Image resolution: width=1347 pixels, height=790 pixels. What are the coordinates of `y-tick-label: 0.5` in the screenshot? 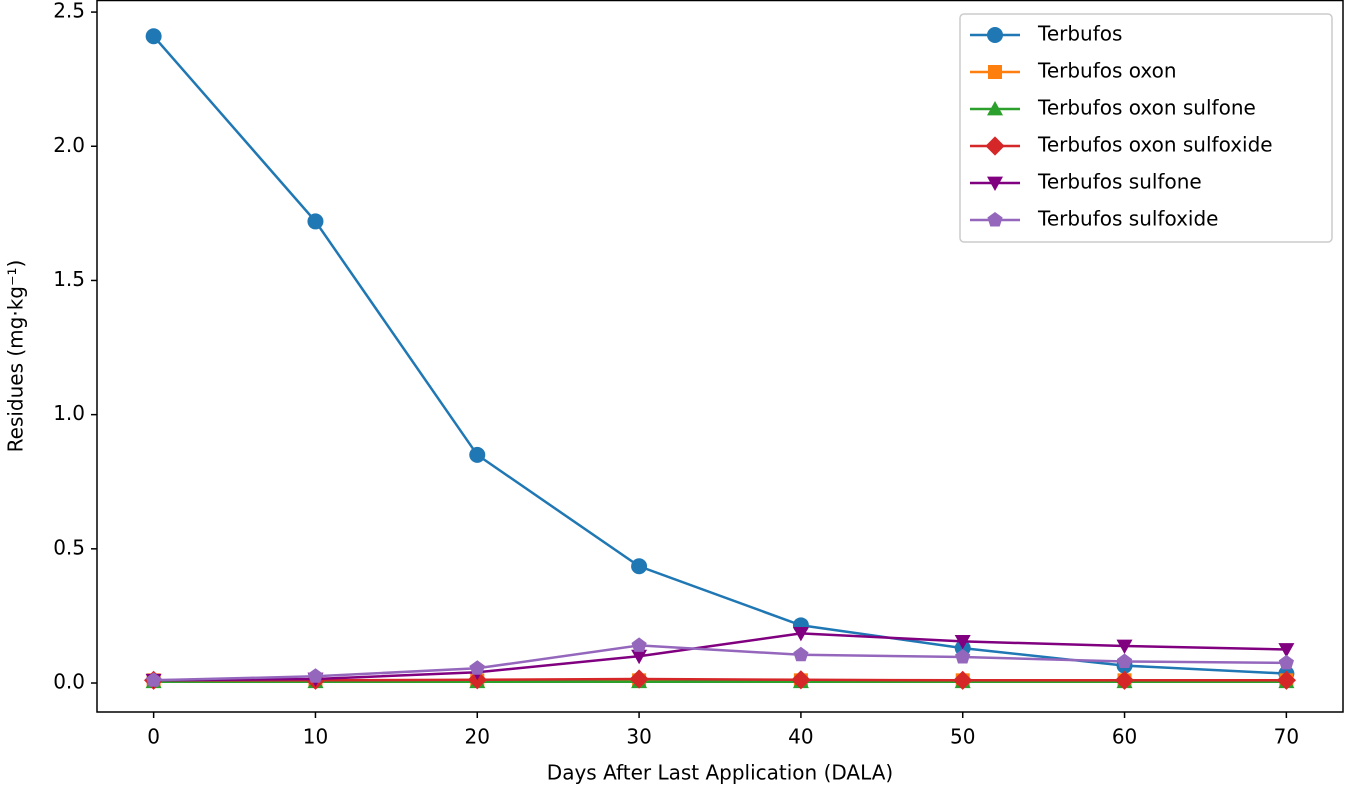 It's located at (69, 547).